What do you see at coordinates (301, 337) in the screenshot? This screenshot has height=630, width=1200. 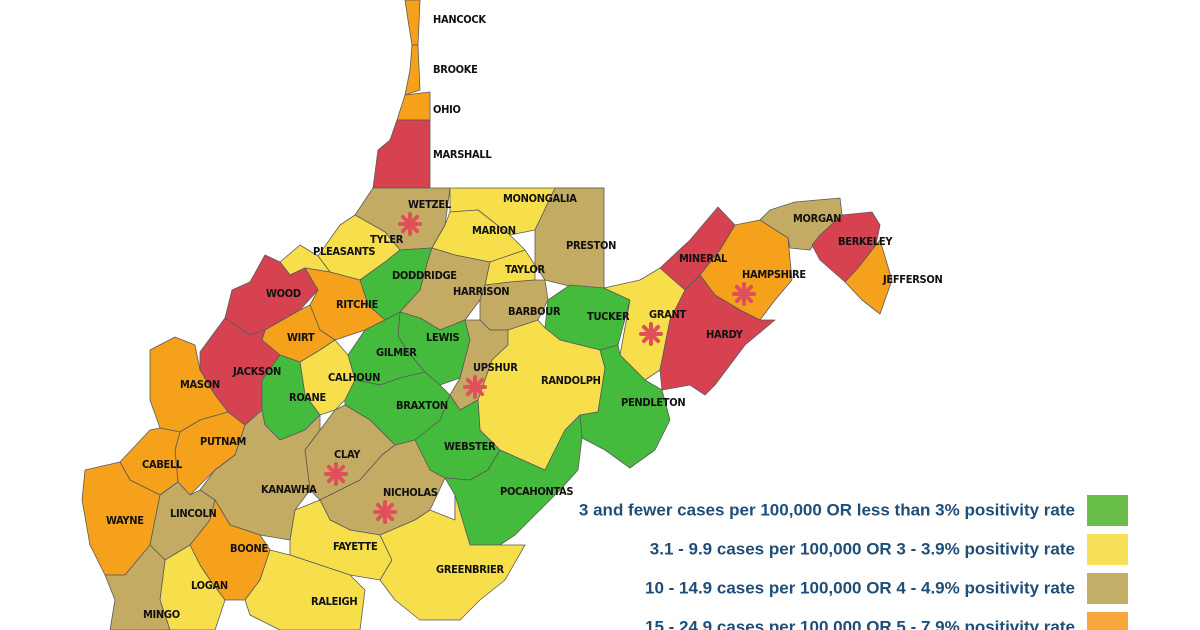 I see `county-label: WIRT` at bounding box center [301, 337].